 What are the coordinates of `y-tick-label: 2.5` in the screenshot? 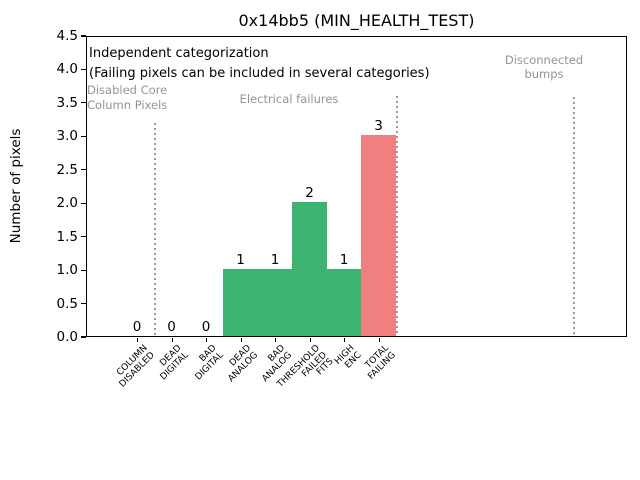 It's located at (67, 169).